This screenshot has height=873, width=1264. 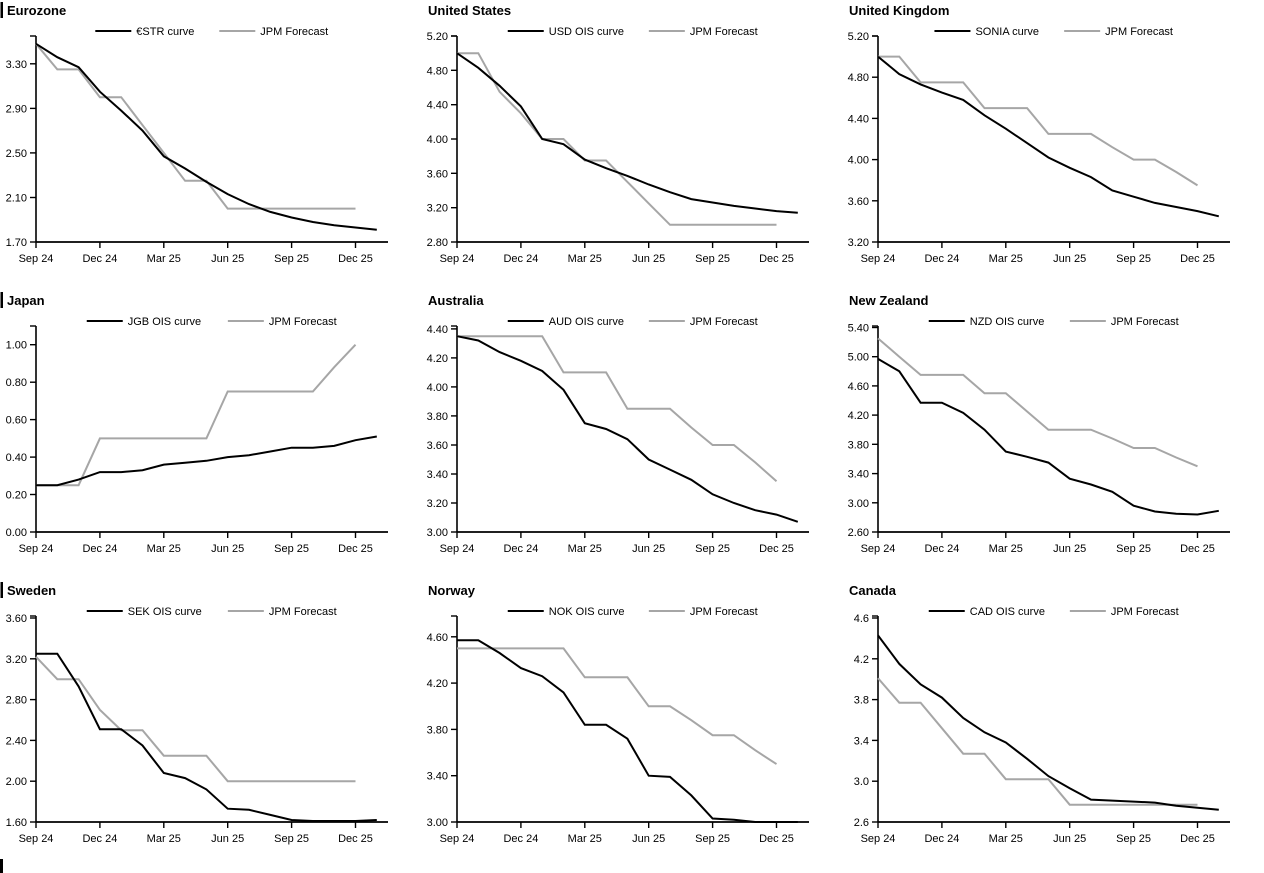 What do you see at coordinates (26, 300) in the screenshot?
I see `chart-title: Japan` at bounding box center [26, 300].